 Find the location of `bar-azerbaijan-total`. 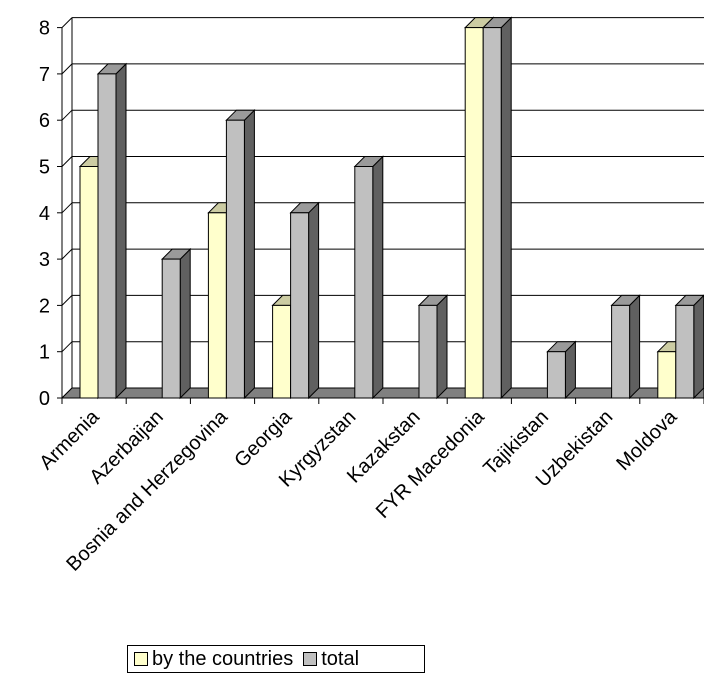

bar-azerbaijan-total is located at coordinates (176, 323).